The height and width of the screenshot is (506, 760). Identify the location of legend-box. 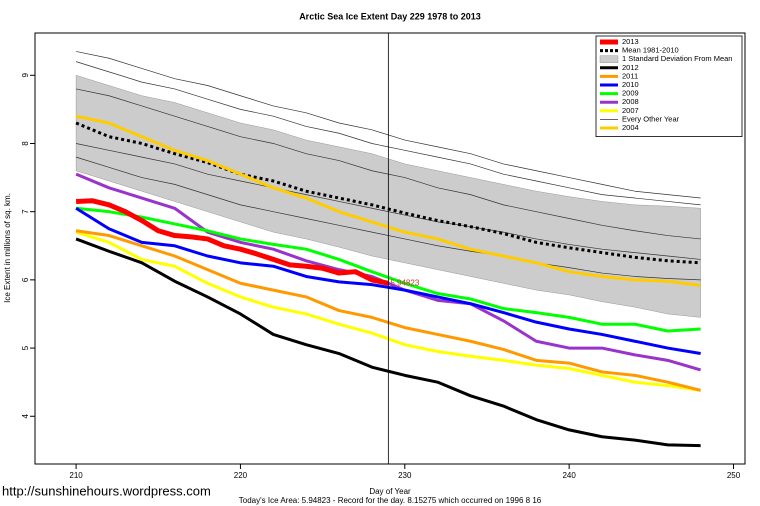
(669, 86).